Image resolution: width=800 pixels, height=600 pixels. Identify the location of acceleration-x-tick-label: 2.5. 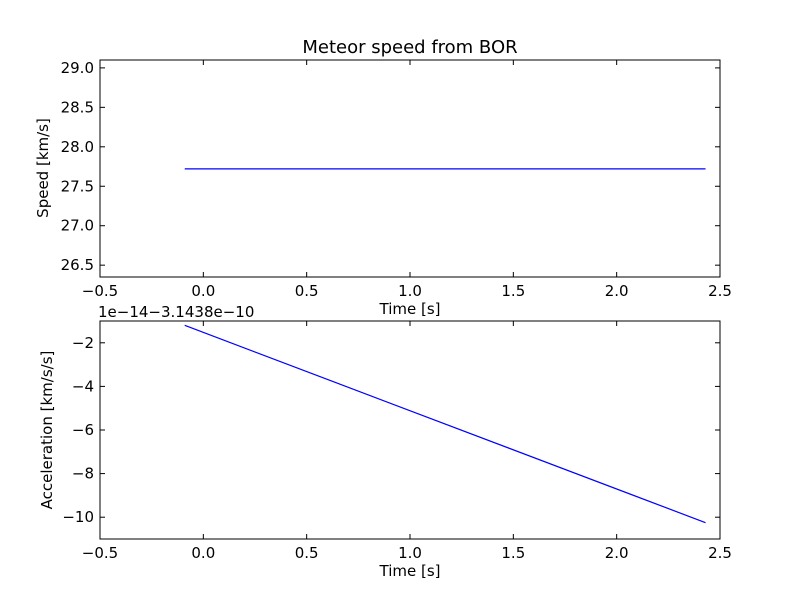
(720, 553).